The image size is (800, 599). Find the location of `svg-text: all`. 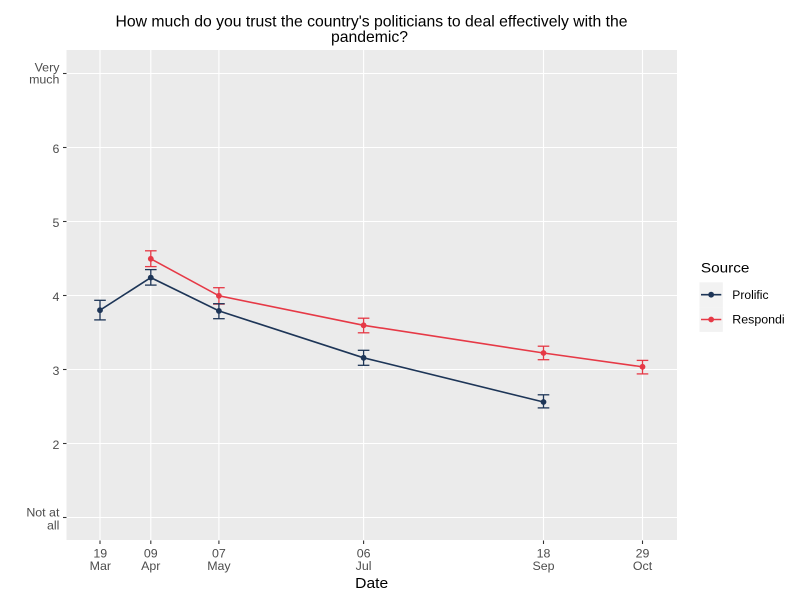

svg-text: all is located at coordinates (53, 525).